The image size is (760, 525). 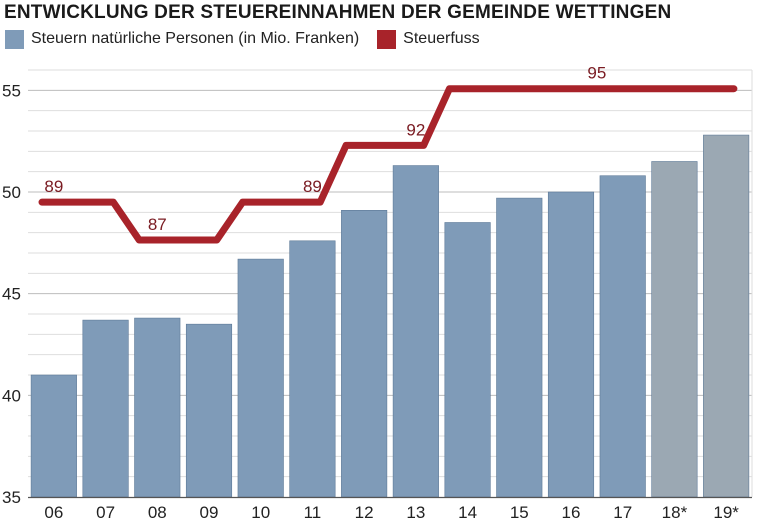 I want to click on steuerfuss-label: 92, so click(x=415, y=129).